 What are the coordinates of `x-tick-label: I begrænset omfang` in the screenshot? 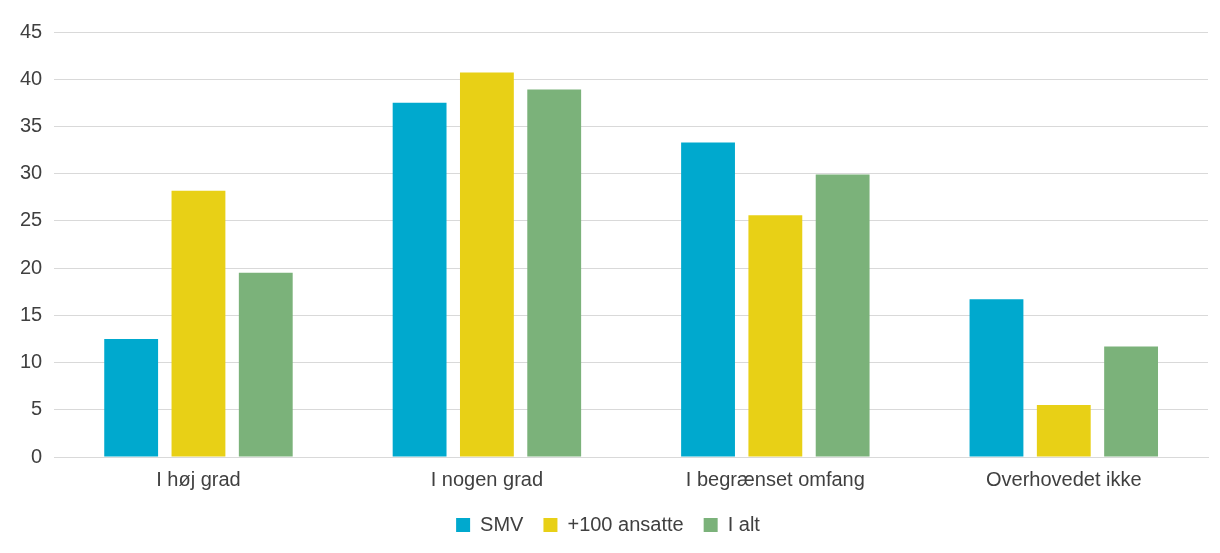 It's located at (775, 478).